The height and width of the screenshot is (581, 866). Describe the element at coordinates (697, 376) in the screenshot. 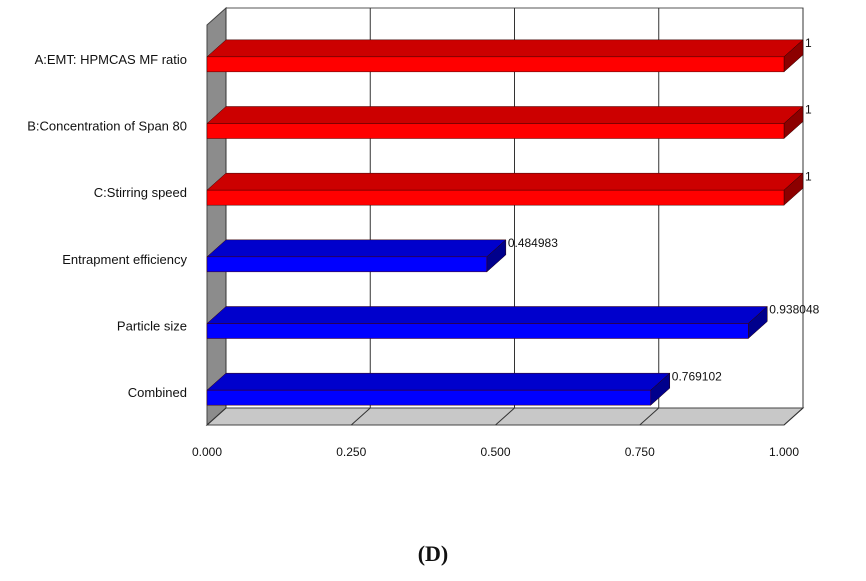

I see `value-label: 0.769102` at that location.